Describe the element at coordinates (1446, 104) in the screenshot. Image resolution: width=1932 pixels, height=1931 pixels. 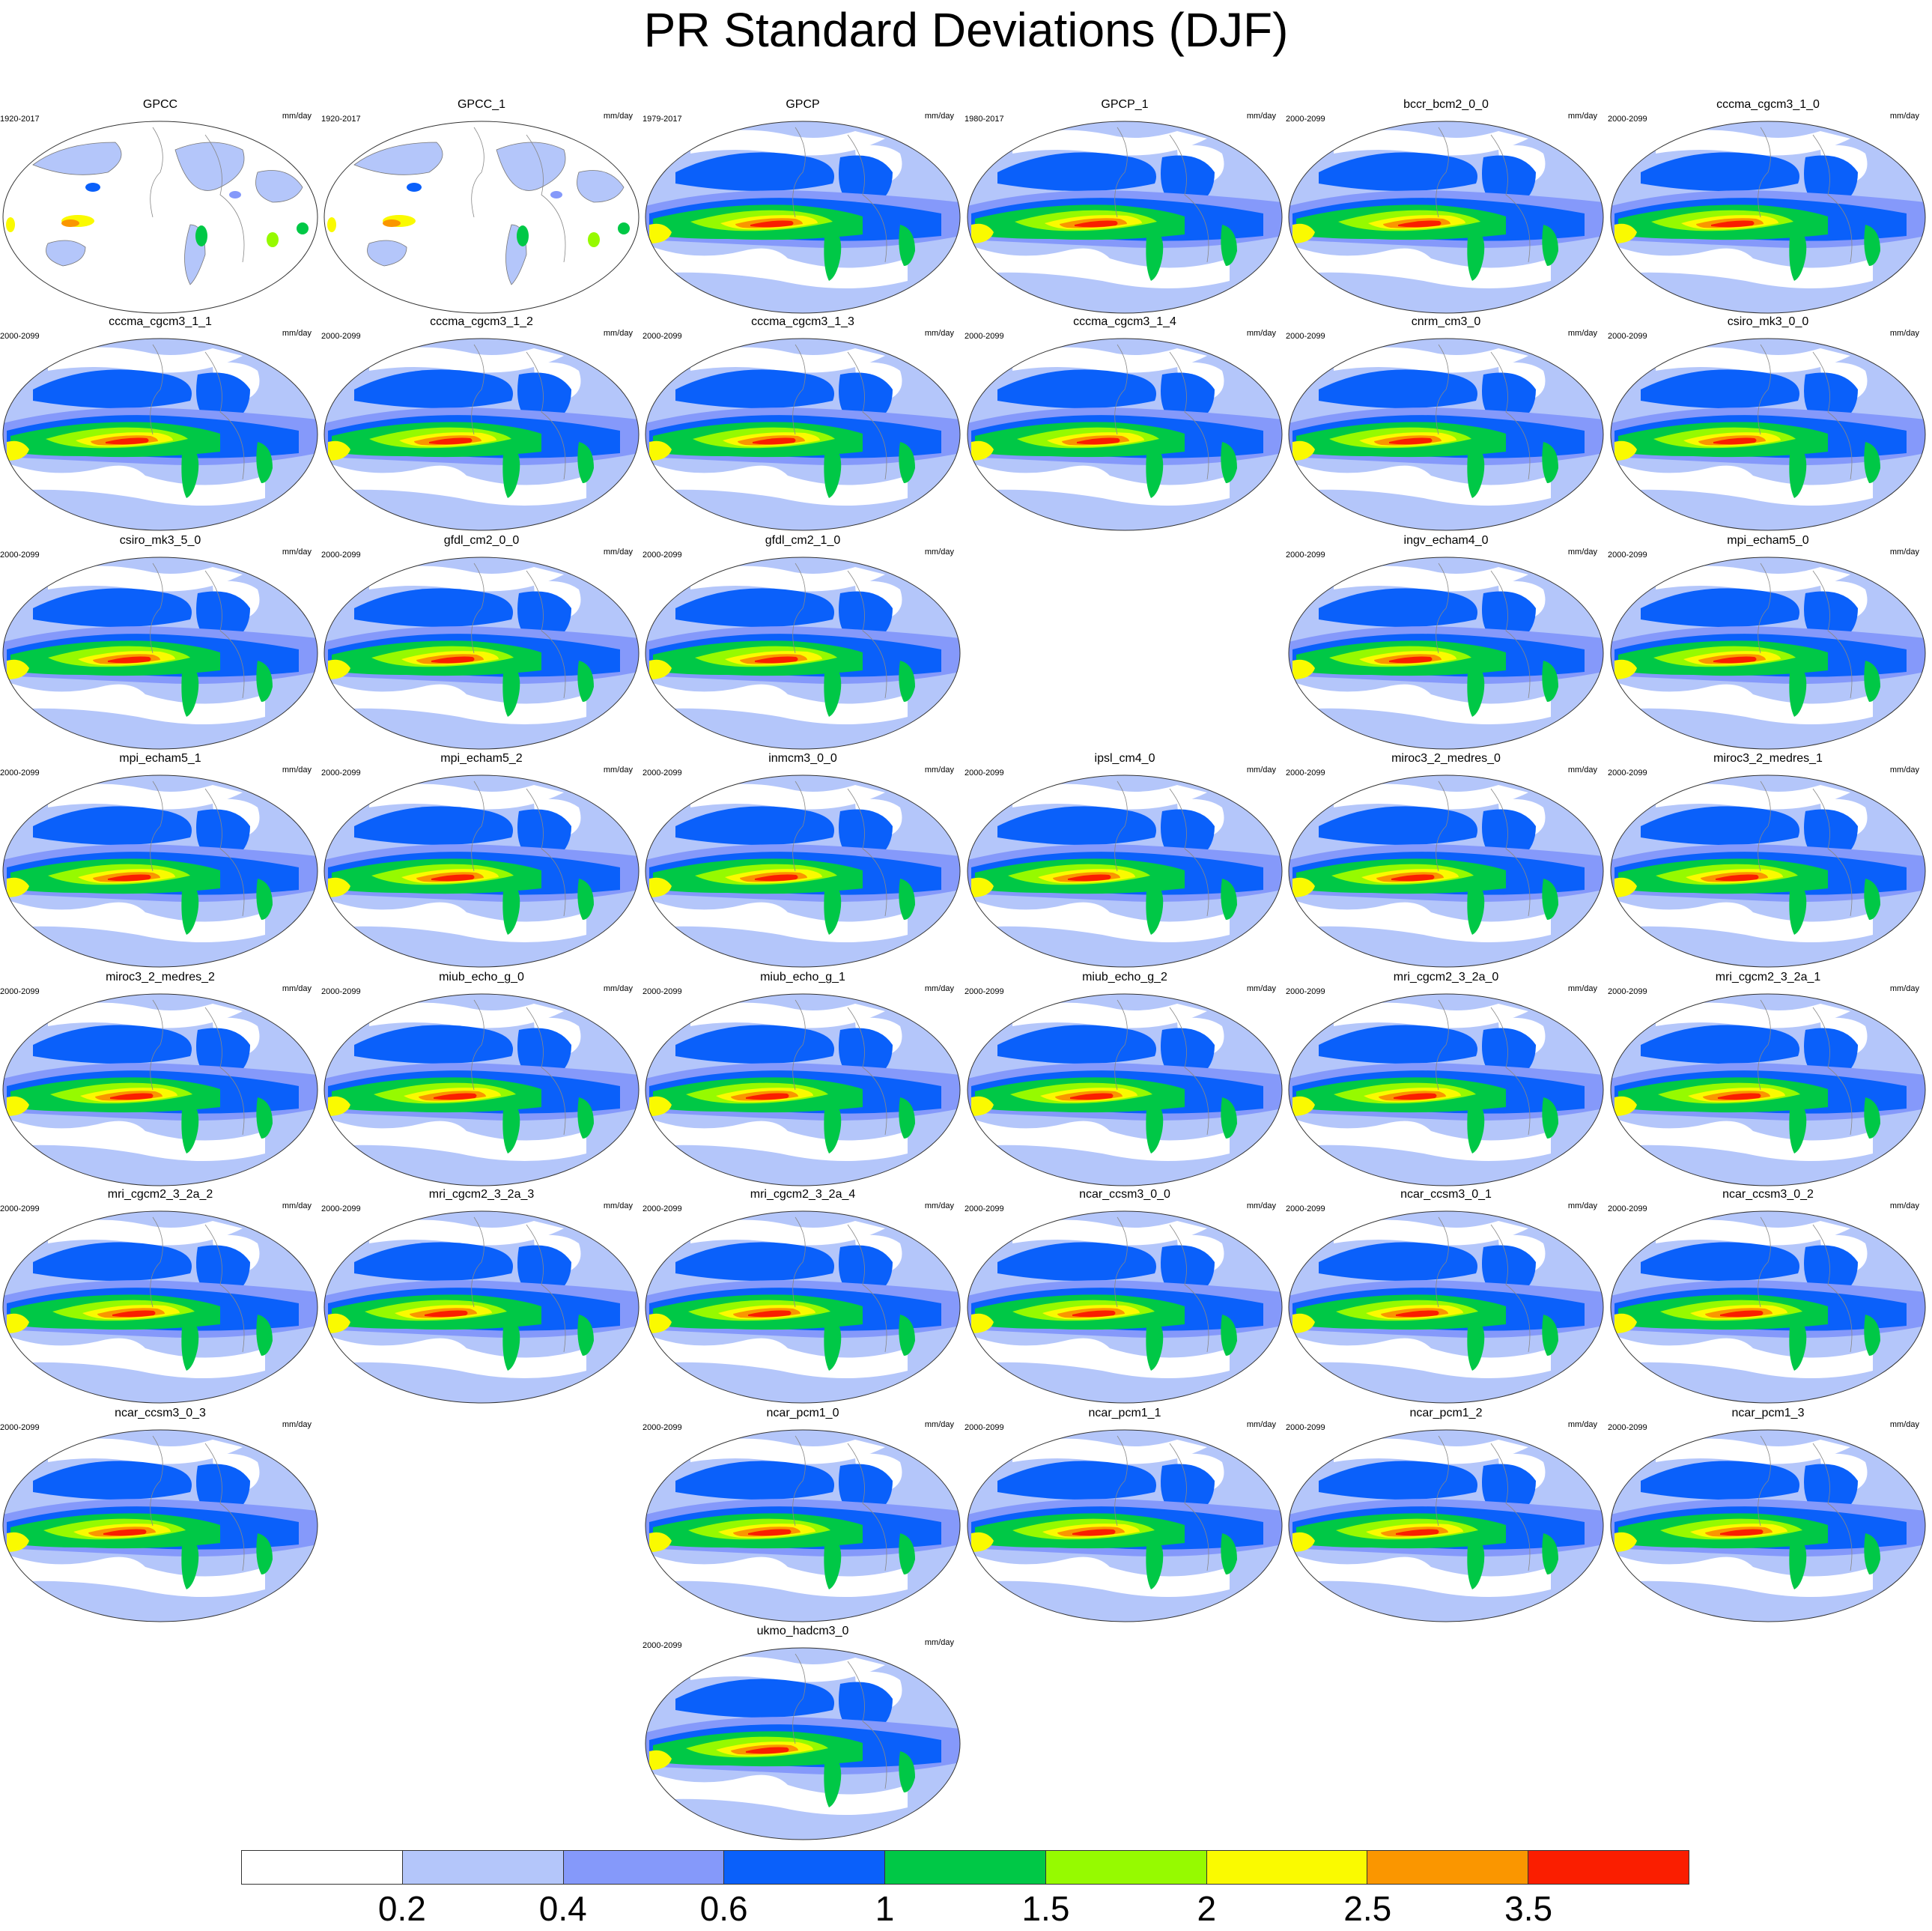
I see `panel-title: bccr_bcm2_0_0` at that location.